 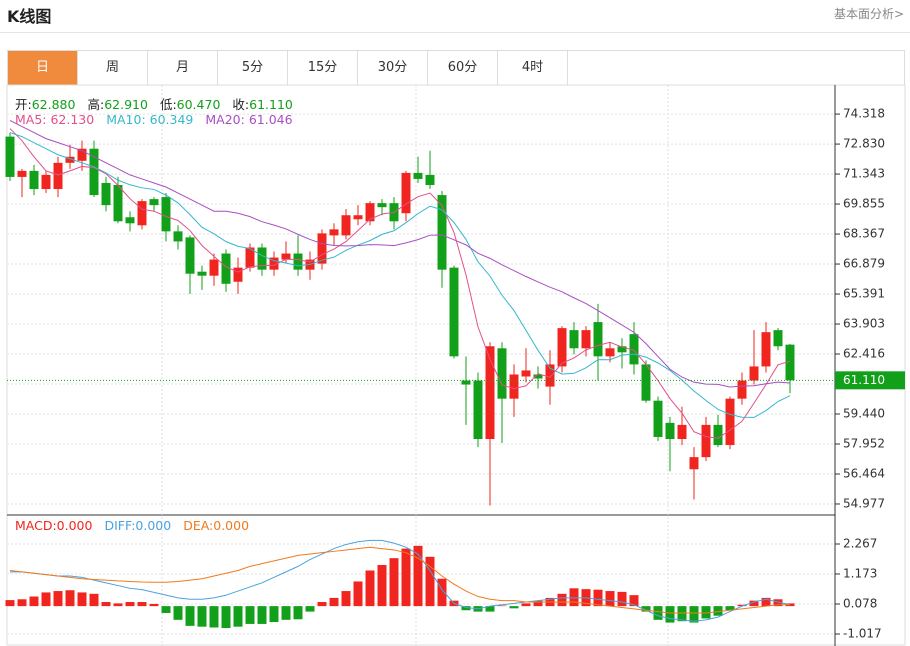 I want to click on stat-label: 收:, so click(x=241, y=104).